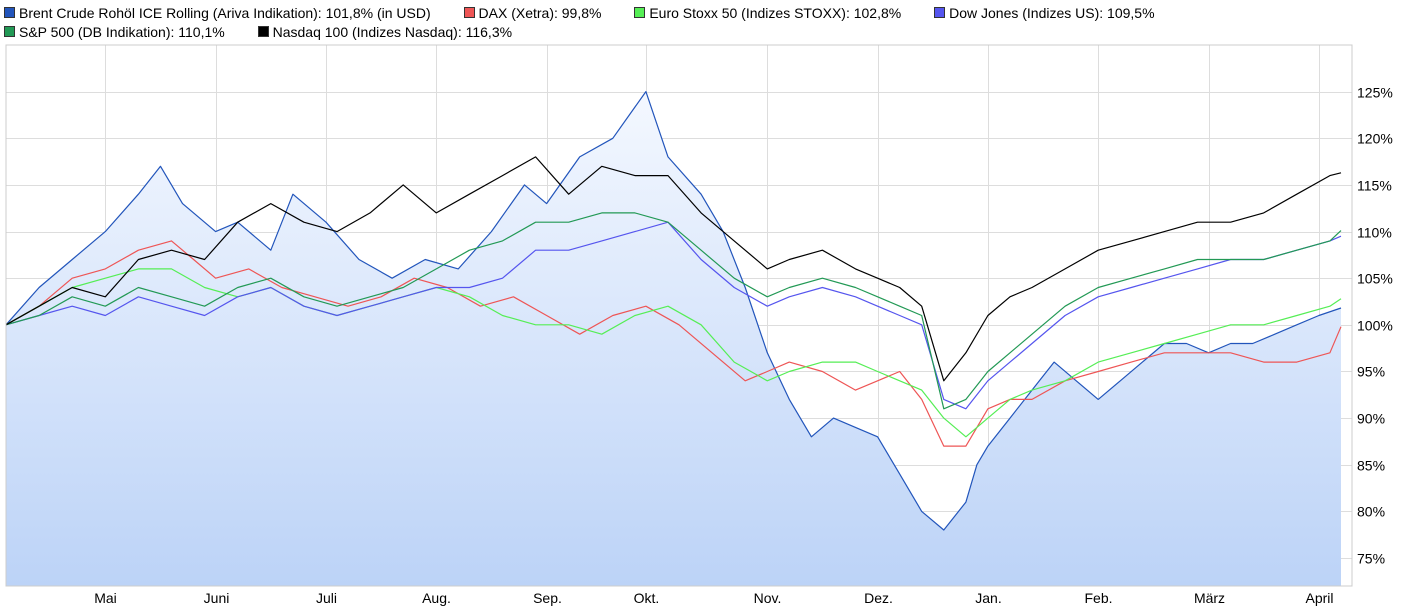 Image resolution: width=1401 pixels, height=613 pixels. What do you see at coordinates (436, 598) in the screenshot?
I see `x-tick-label: Aug.` at bounding box center [436, 598].